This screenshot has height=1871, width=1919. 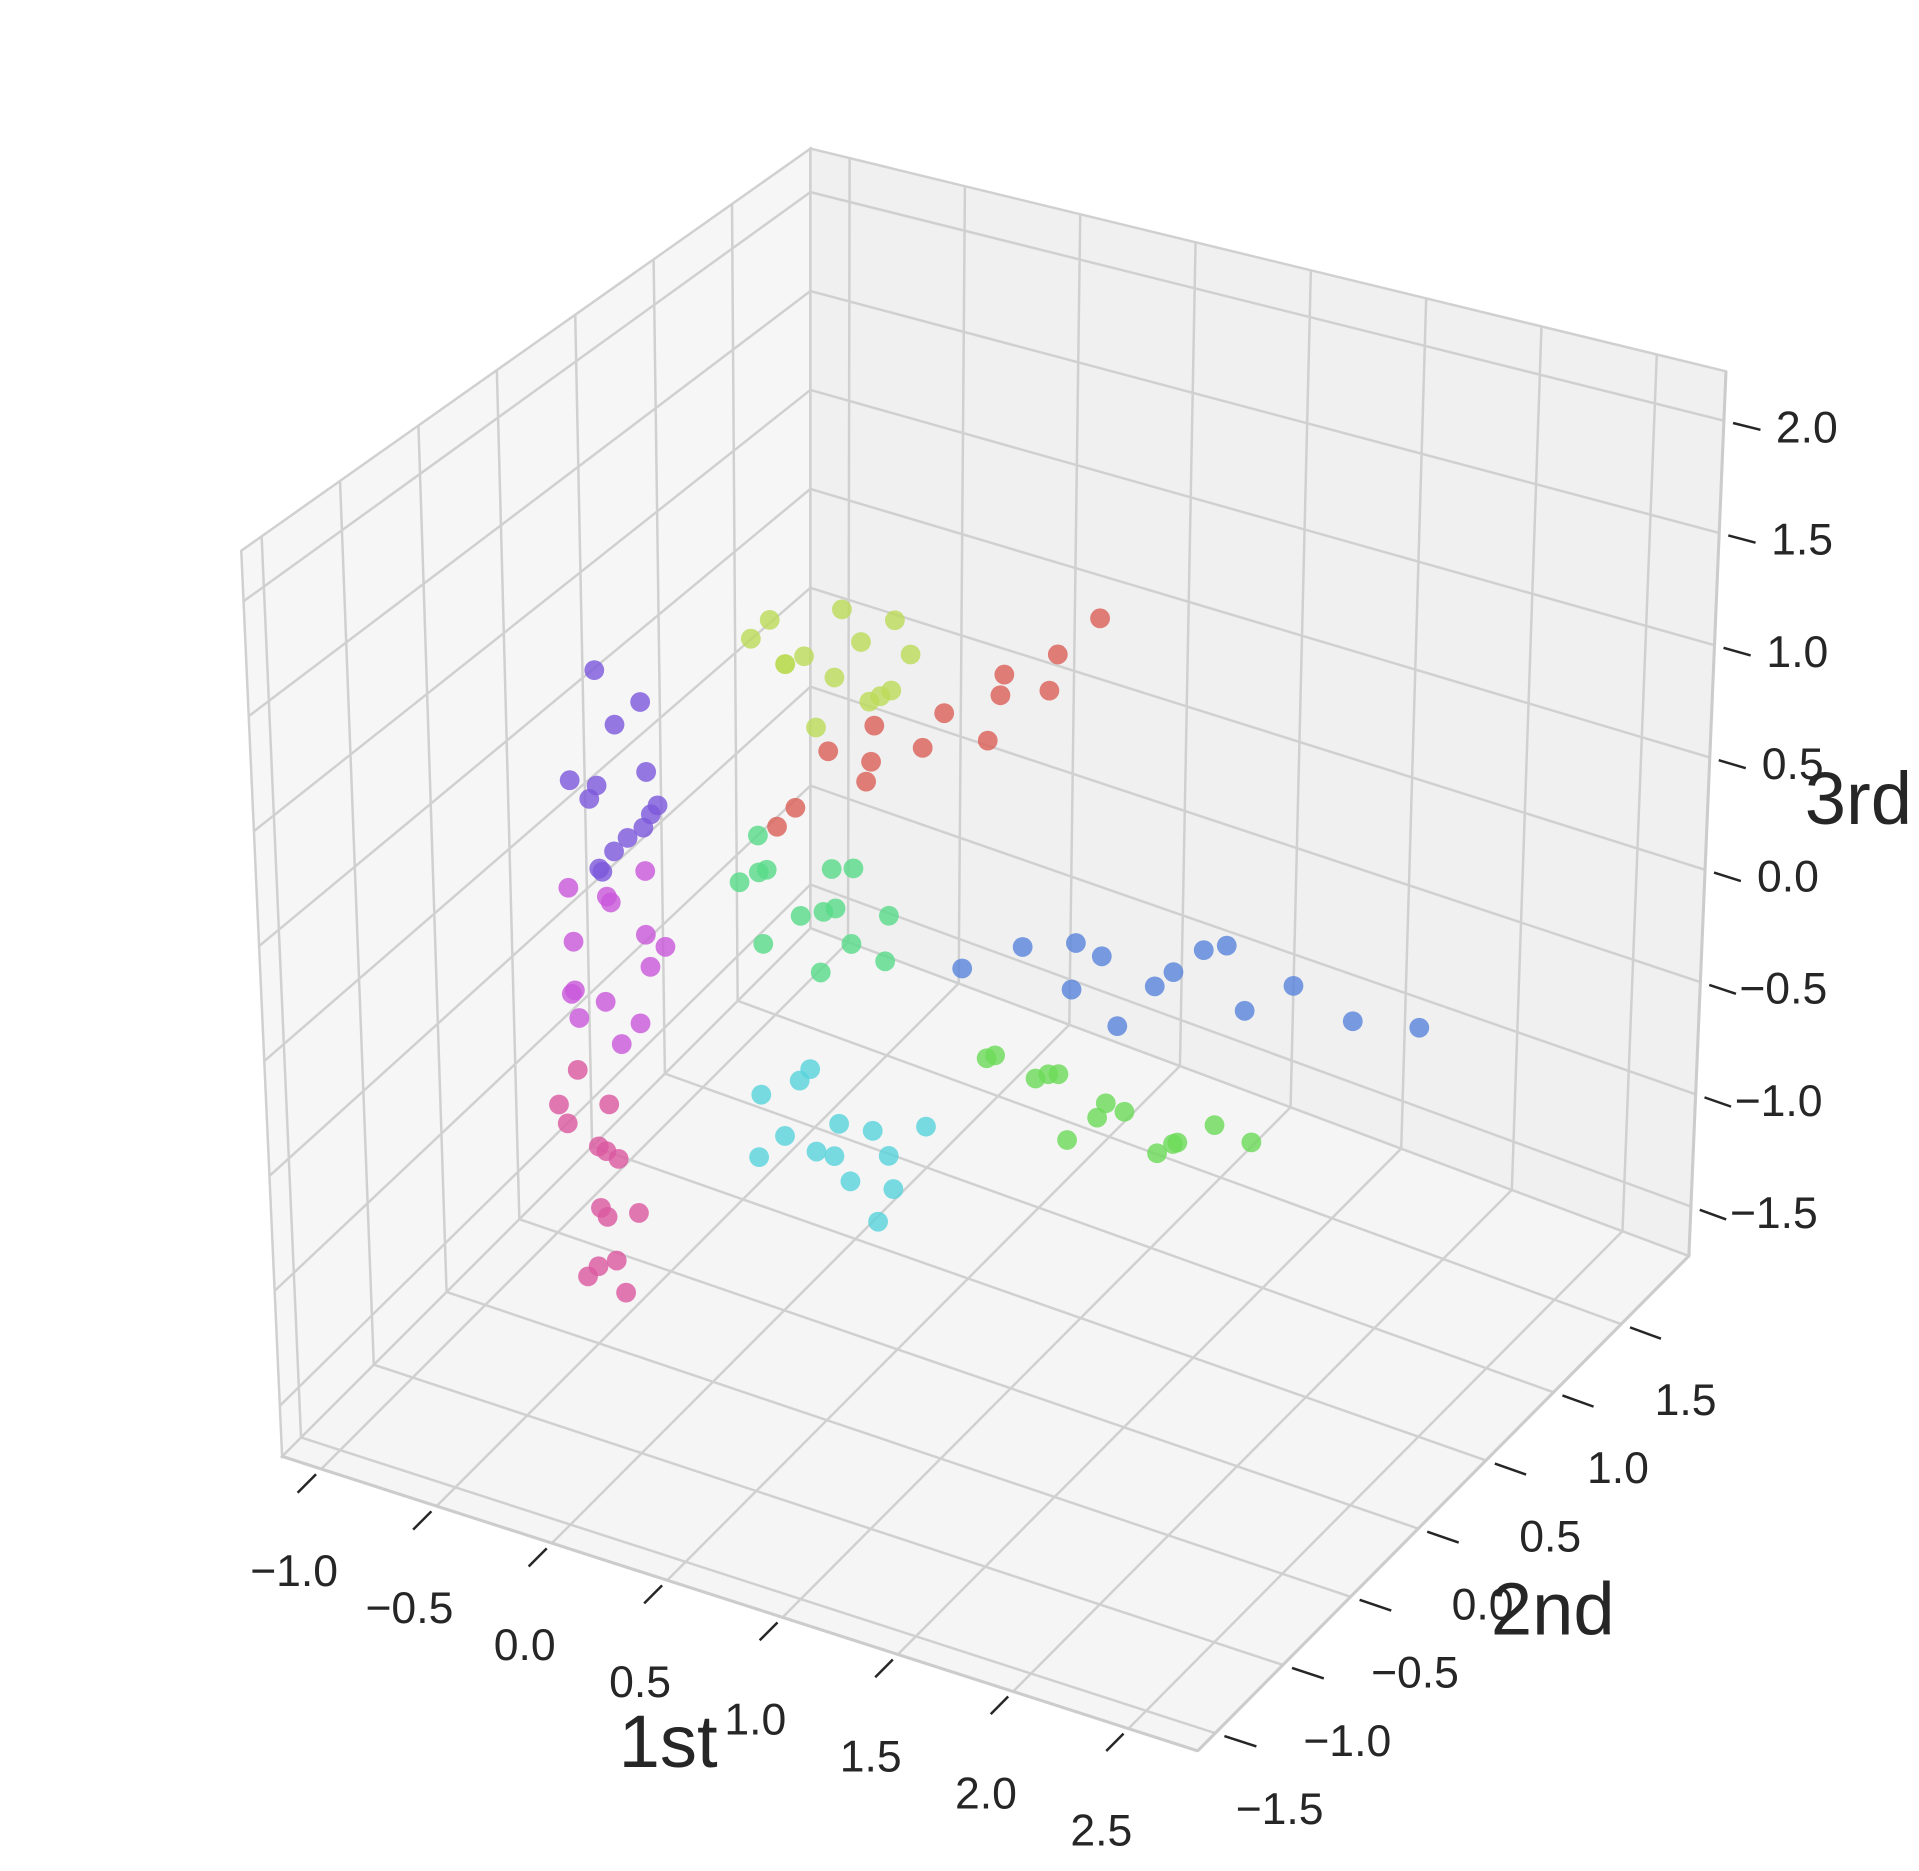 I want to click on tick-label: 1.5, so click(x=871, y=1756).